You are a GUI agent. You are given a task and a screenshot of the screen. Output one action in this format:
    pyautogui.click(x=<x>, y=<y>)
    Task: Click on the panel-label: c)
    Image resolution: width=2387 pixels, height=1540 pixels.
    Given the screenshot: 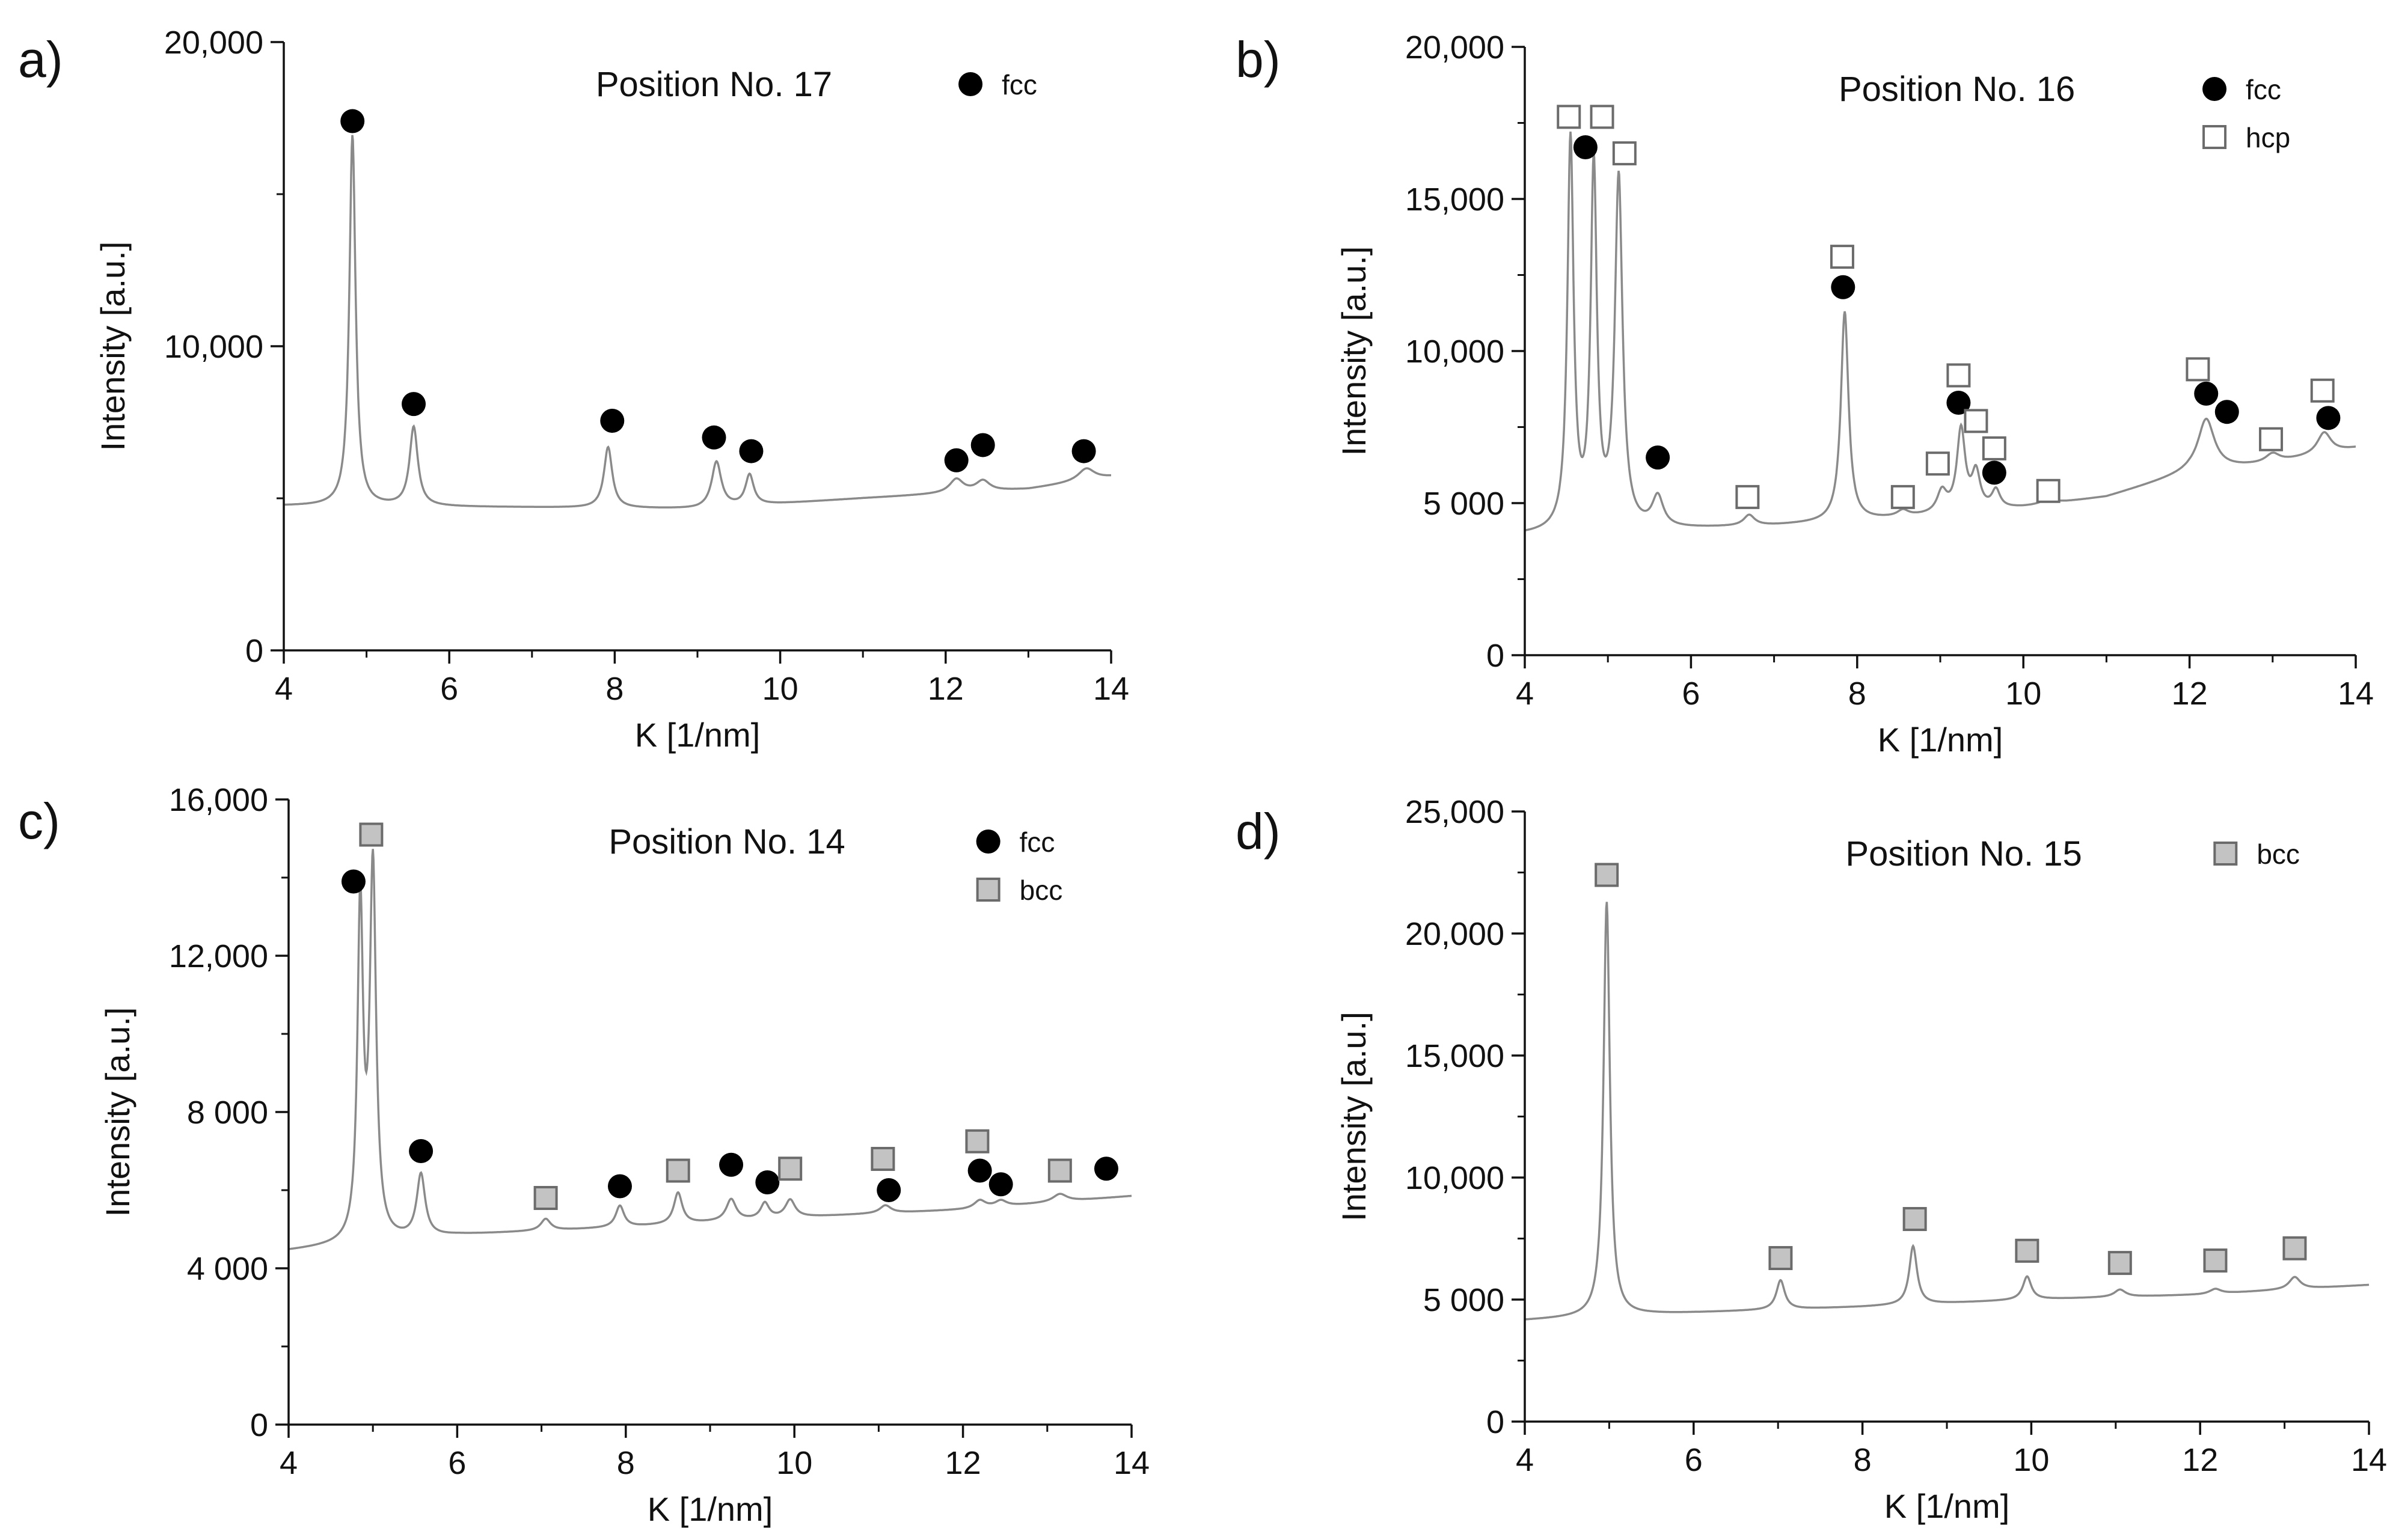 What is the action you would take?
    pyautogui.click(x=39, y=821)
    